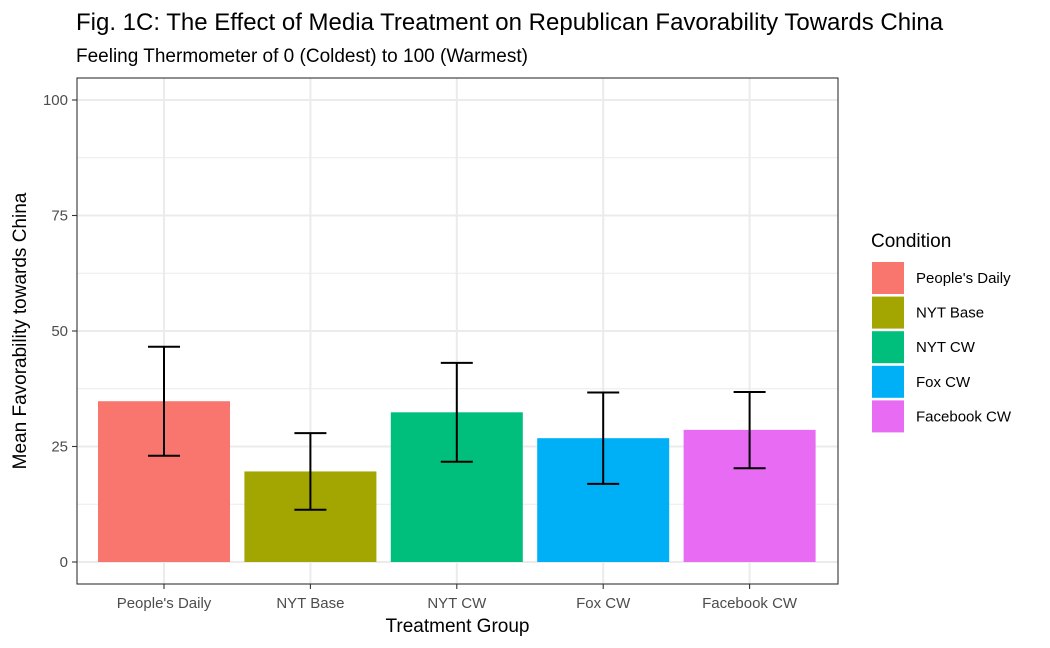 This screenshot has height=648, width=1050. Describe the element at coordinates (911, 241) in the screenshot. I see `legend-title: Condition` at that location.